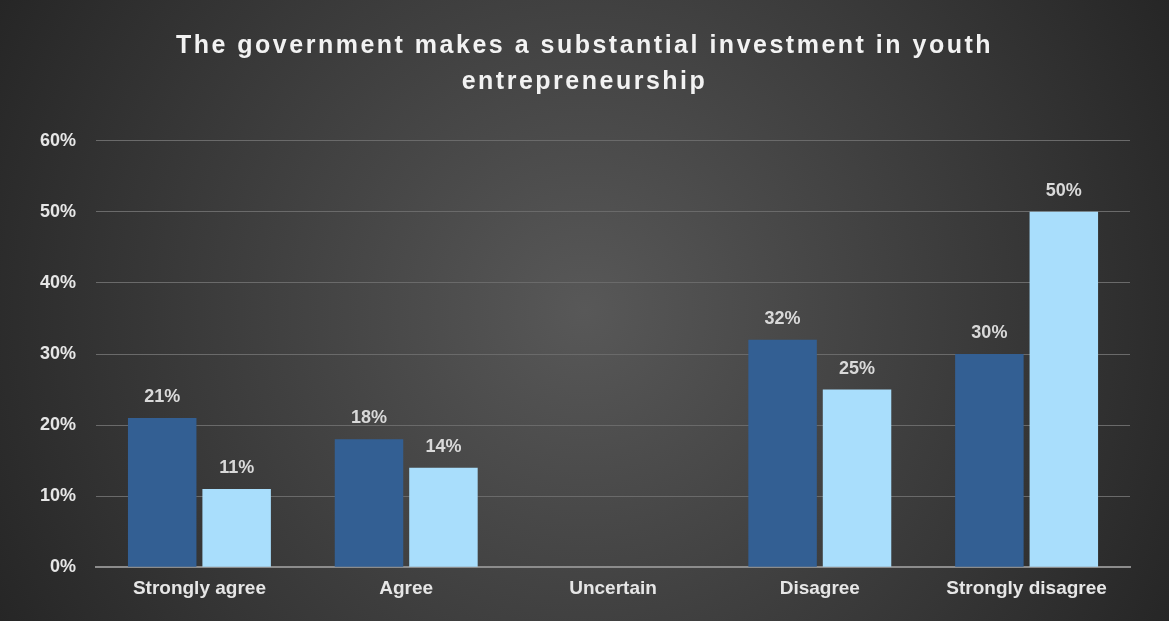  What do you see at coordinates (613, 587) in the screenshot?
I see `x-tick-label: Uncertain` at bounding box center [613, 587].